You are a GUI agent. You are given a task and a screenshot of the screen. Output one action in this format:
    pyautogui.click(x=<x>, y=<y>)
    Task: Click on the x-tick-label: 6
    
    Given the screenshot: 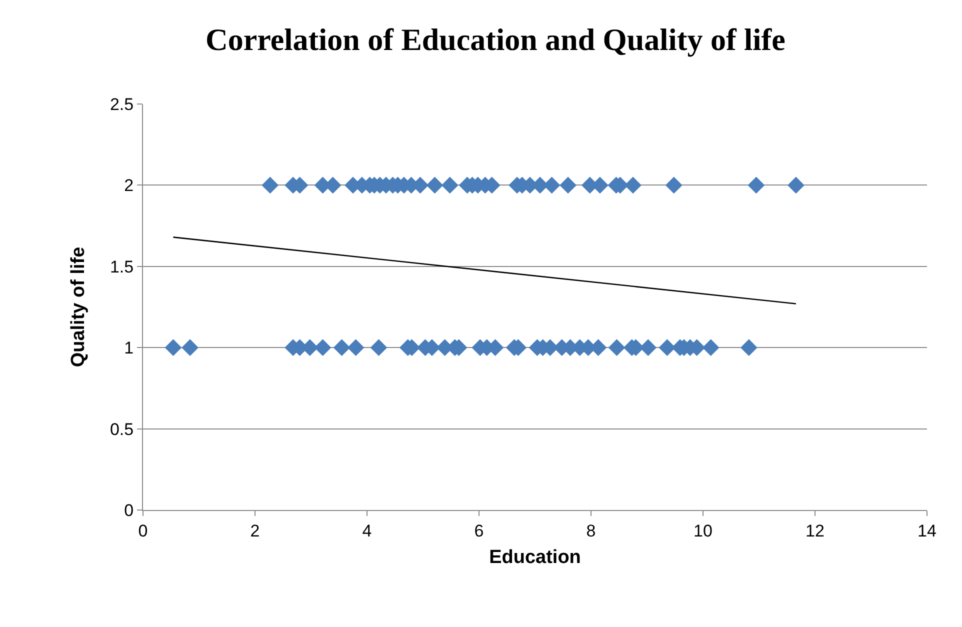 What is the action you would take?
    pyautogui.click(x=479, y=530)
    